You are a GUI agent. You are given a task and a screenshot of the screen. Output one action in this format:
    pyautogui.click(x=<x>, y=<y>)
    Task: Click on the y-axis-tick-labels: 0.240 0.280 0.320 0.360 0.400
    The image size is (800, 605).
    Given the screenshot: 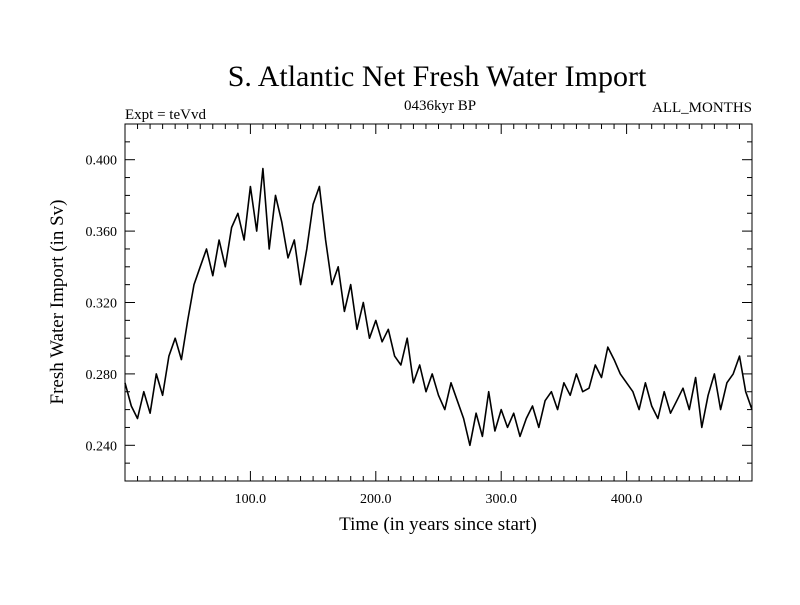 What is the action you would take?
    pyautogui.click(x=102, y=304)
    